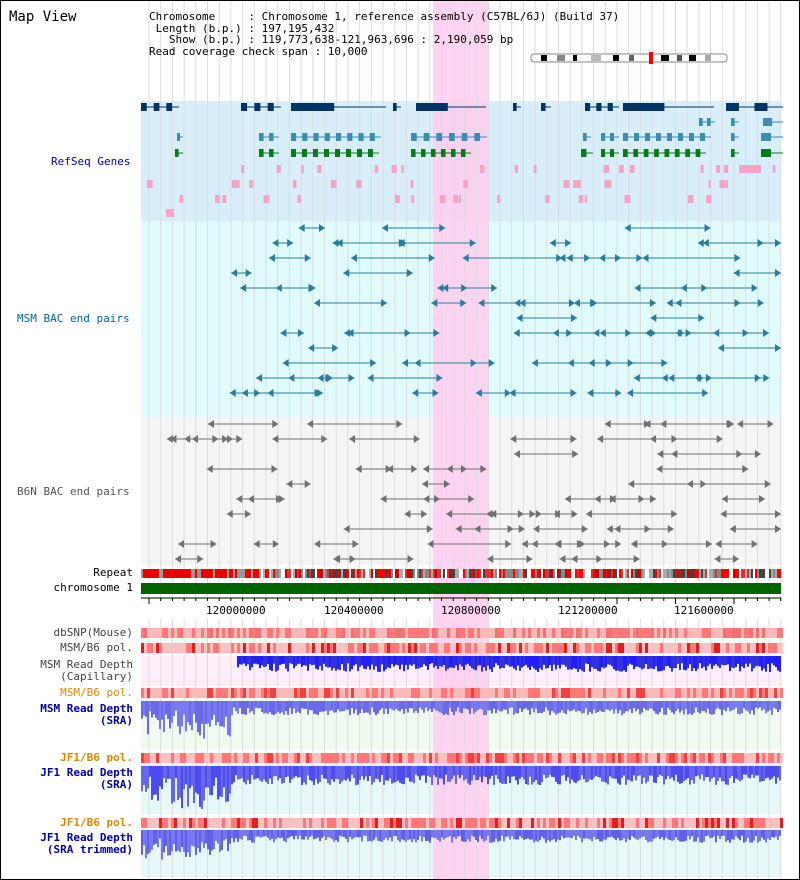  Describe the element at coordinates (73, 491) in the screenshot. I see `b6n-bac-end-pairs-label: B6N BAC end pairs` at that location.